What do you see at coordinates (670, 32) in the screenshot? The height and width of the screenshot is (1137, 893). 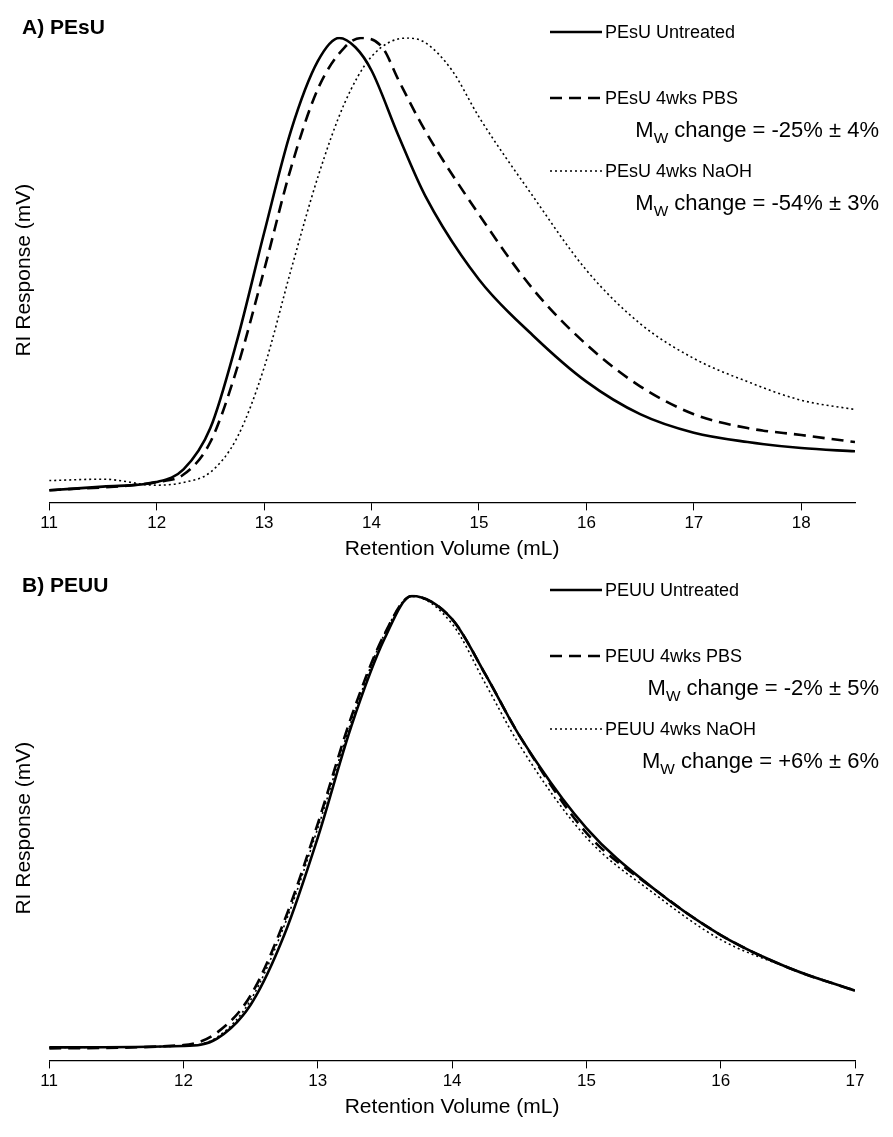 I see `legend-label: PEsU Untreated` at bounding box center [670, 32].